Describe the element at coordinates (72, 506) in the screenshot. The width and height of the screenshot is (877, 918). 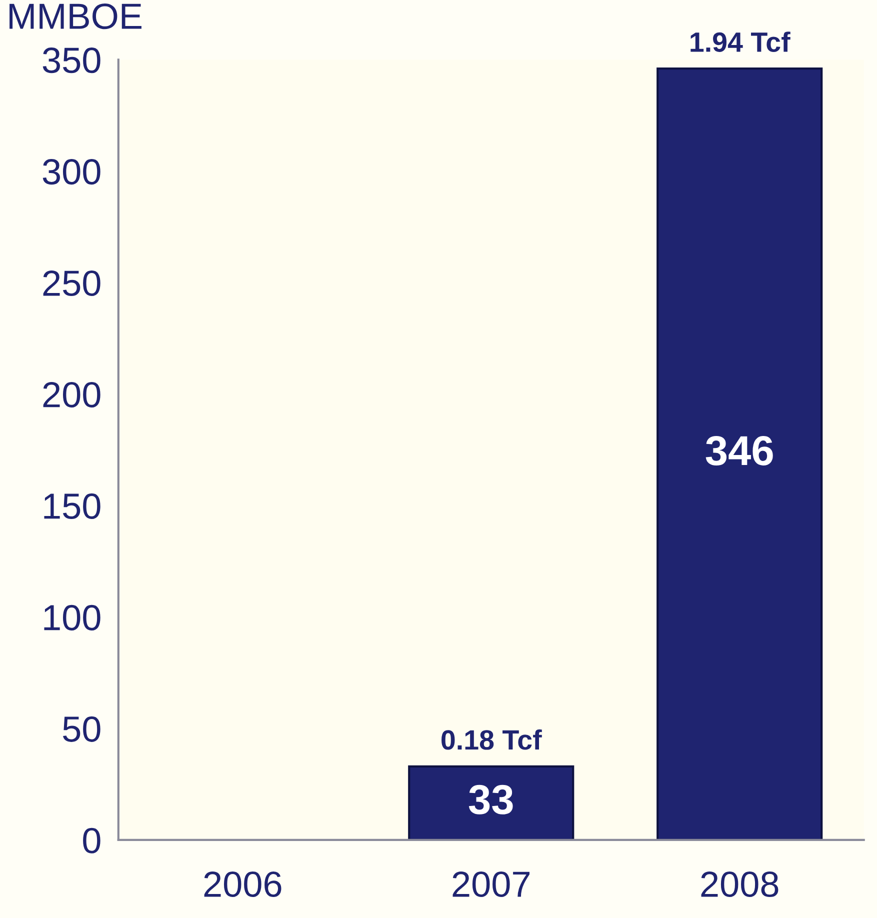
I see `y-tick-label: 150` at that location.